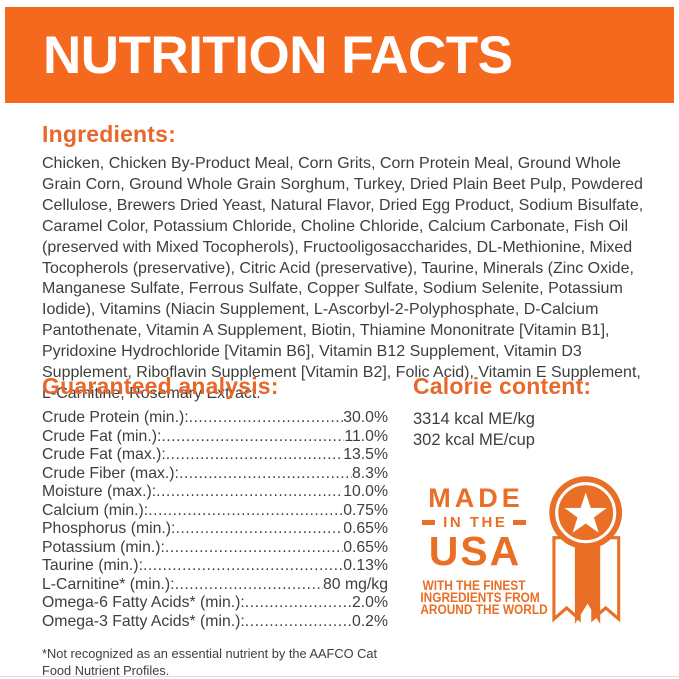 The image size is (679, 679). Describe the element at coordinates (474, 439) in the screenshot. I see `calorie-line: 302 kcal ME/cup` at that location.